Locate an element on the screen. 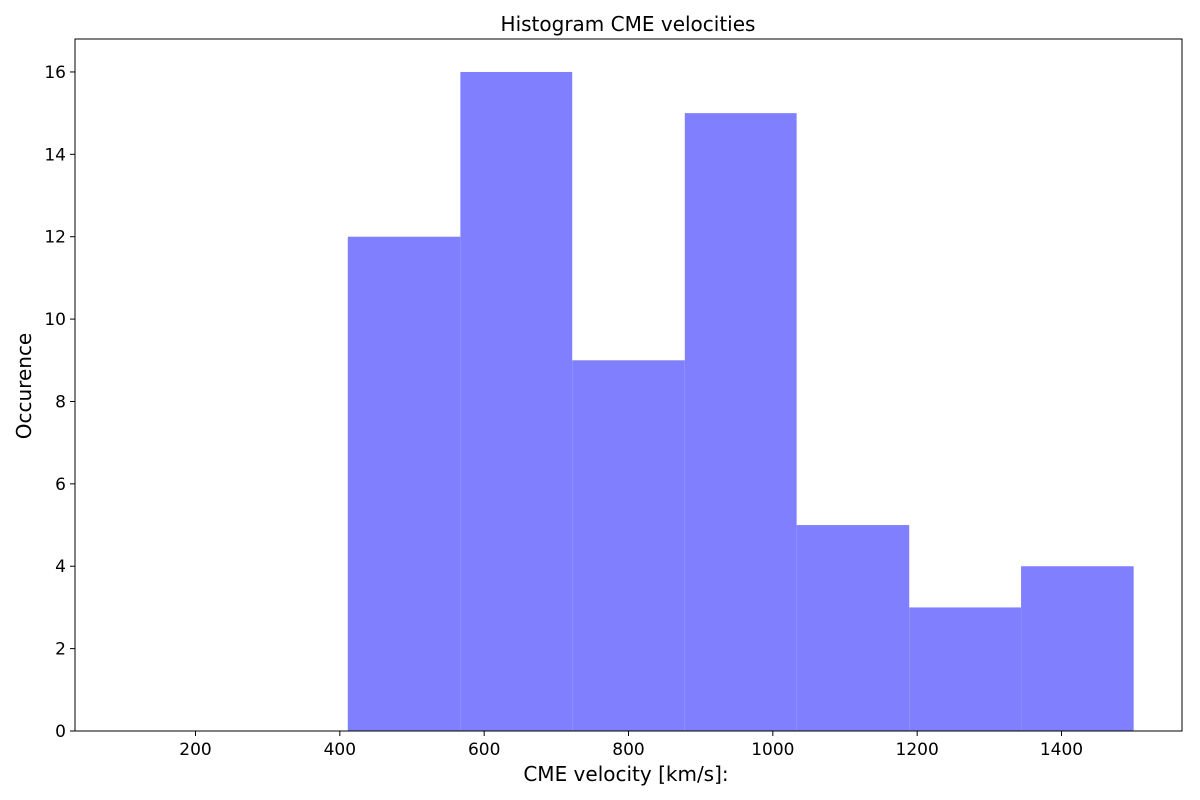  y-tick-label: 6 is located at coordinates (60, 485).